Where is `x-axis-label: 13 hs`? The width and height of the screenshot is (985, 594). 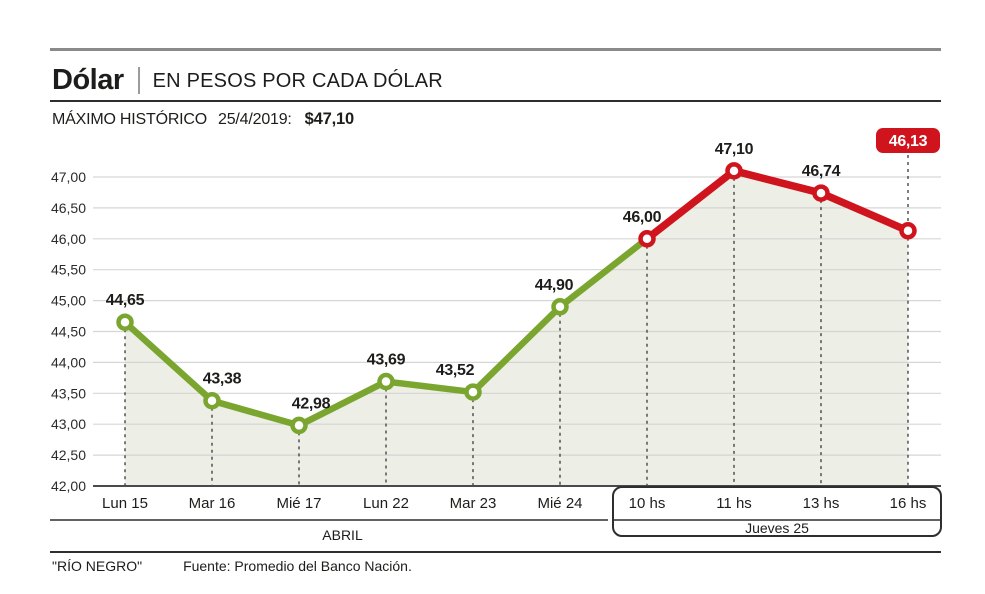 x-axis-label: 13 hs is located at coordinates (821, 503).